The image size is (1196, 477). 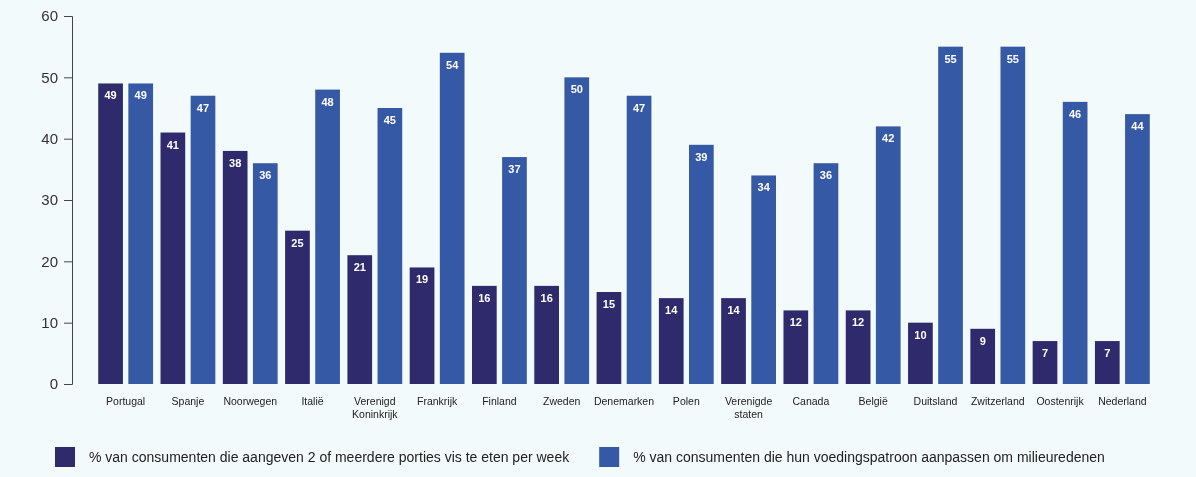 I want to click on y-tick-label: 20, so click(x=49, y=261).